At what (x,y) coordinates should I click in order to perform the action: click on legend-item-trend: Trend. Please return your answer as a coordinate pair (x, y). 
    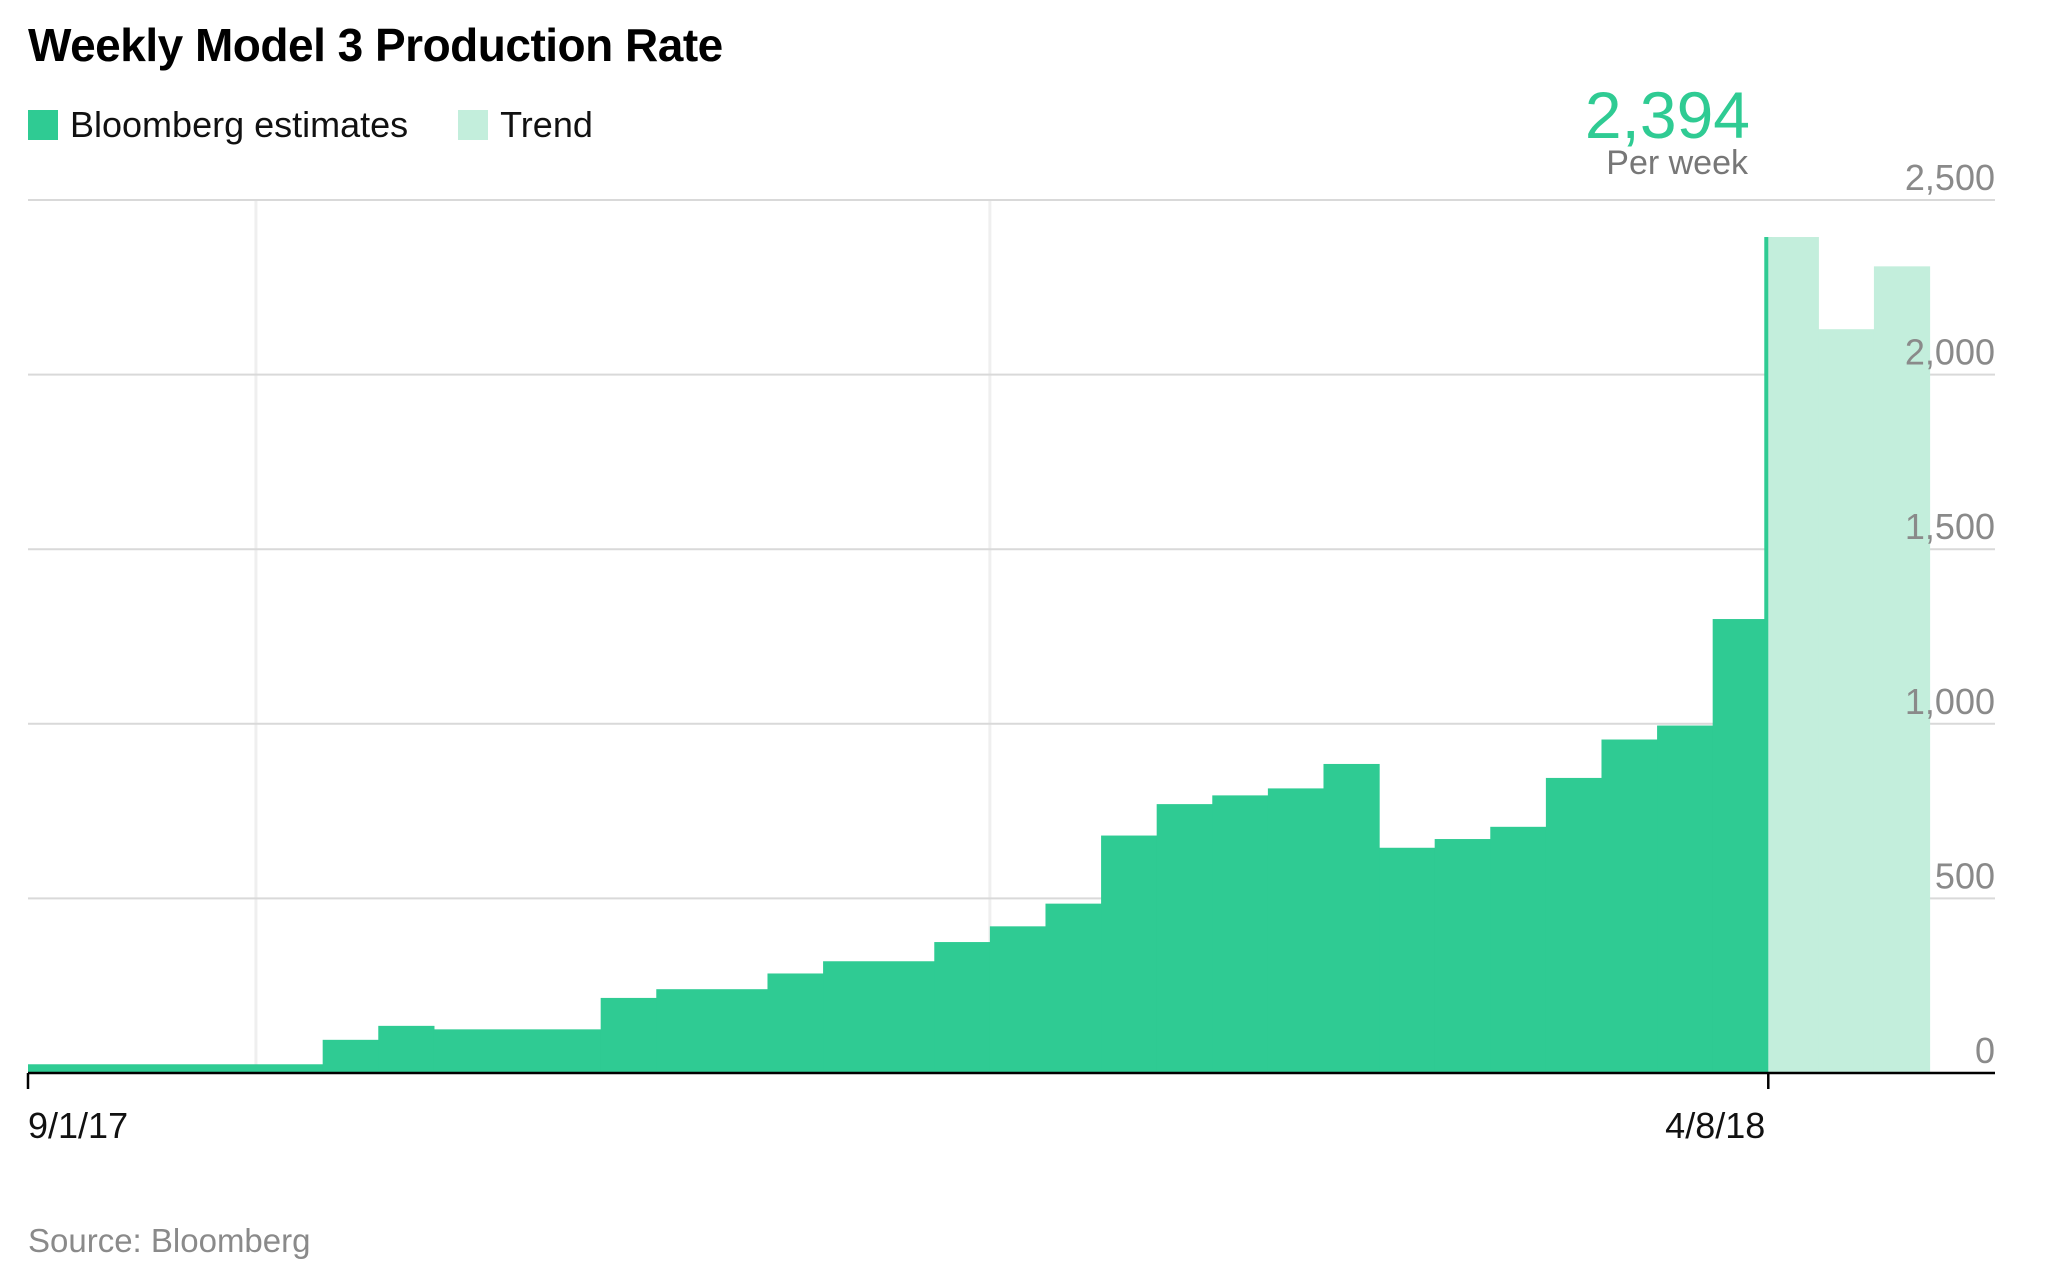
    Looking at the image, I should click on (525, 125).